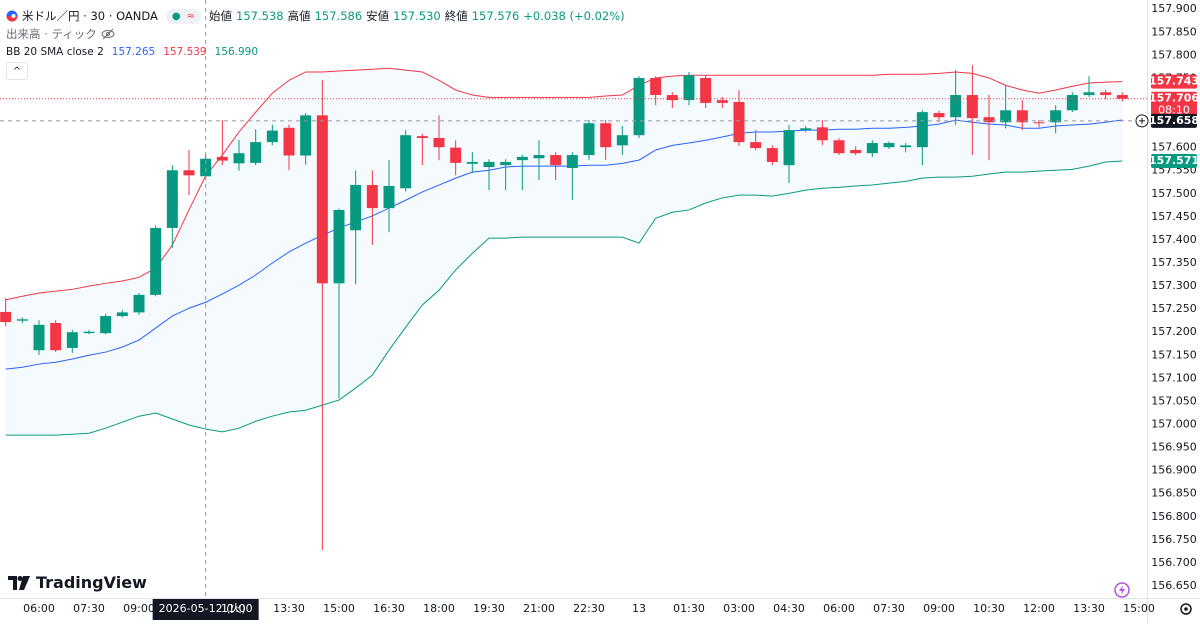 This screenshot has height=624, width=1200. Describe the element at coordinates (1174, 539) in the screenshot. I see `y-tick-label: 156.750` at that location.